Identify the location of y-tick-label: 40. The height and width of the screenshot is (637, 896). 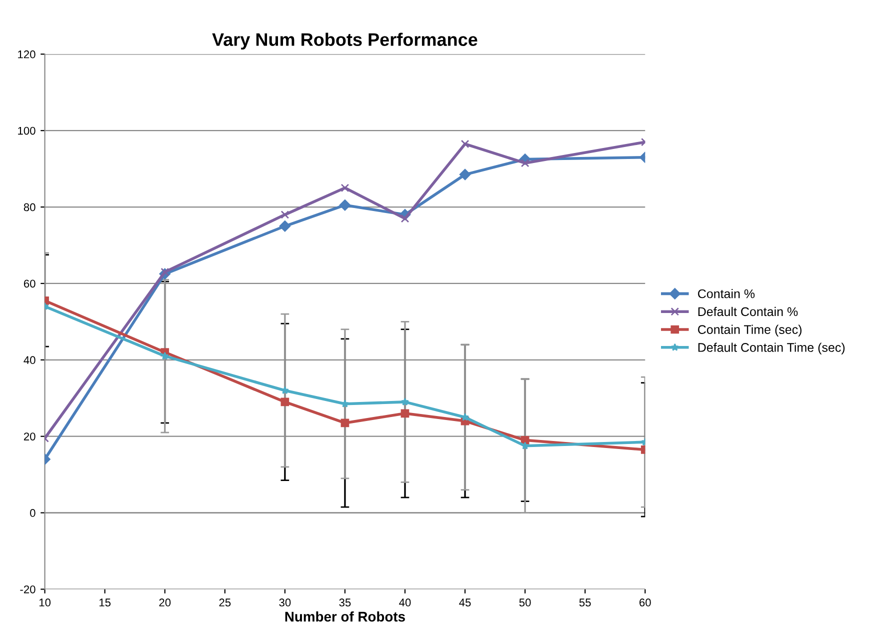
(30, 360).